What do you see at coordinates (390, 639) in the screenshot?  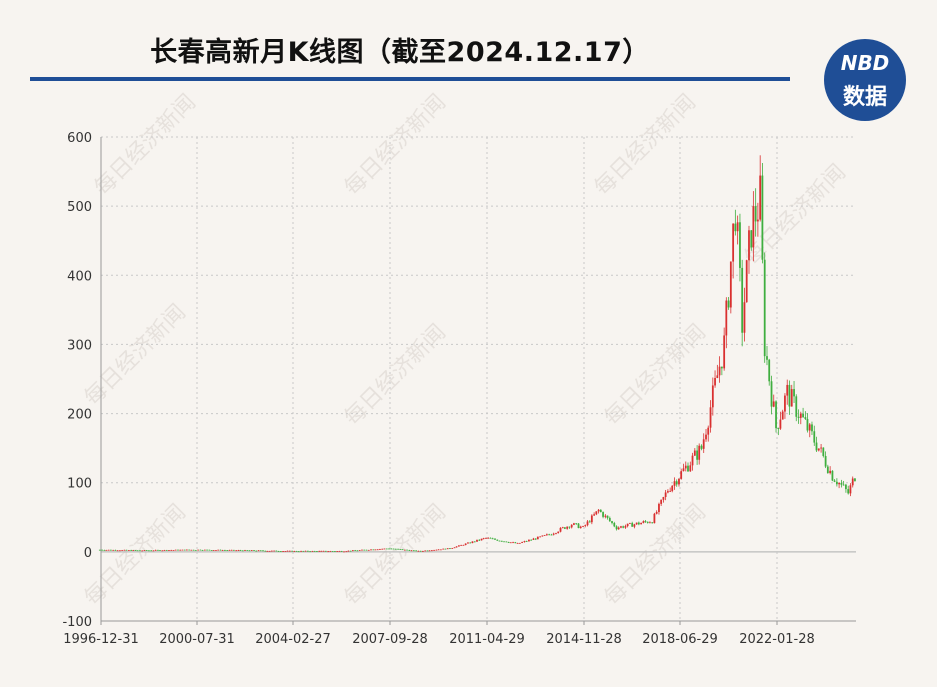 I see `x-tick-label: 2007-09-28` at bounding box center [390, 639].